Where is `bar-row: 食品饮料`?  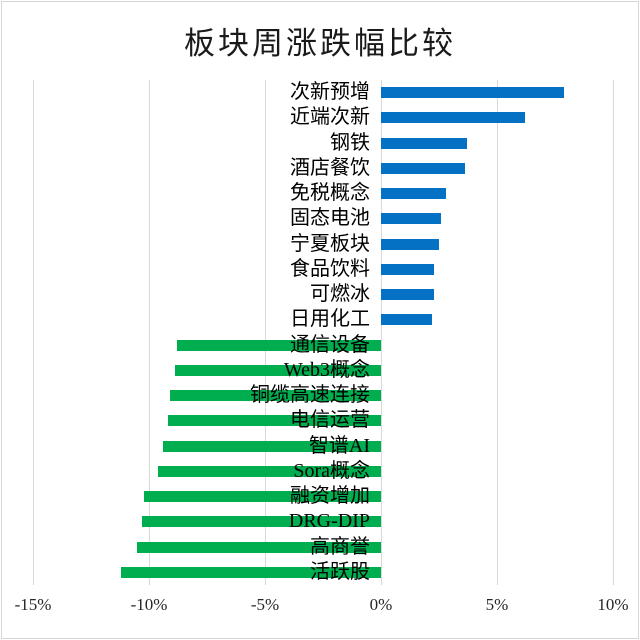 bar-row: 食品饮料 is located at coordinates (323, 269).